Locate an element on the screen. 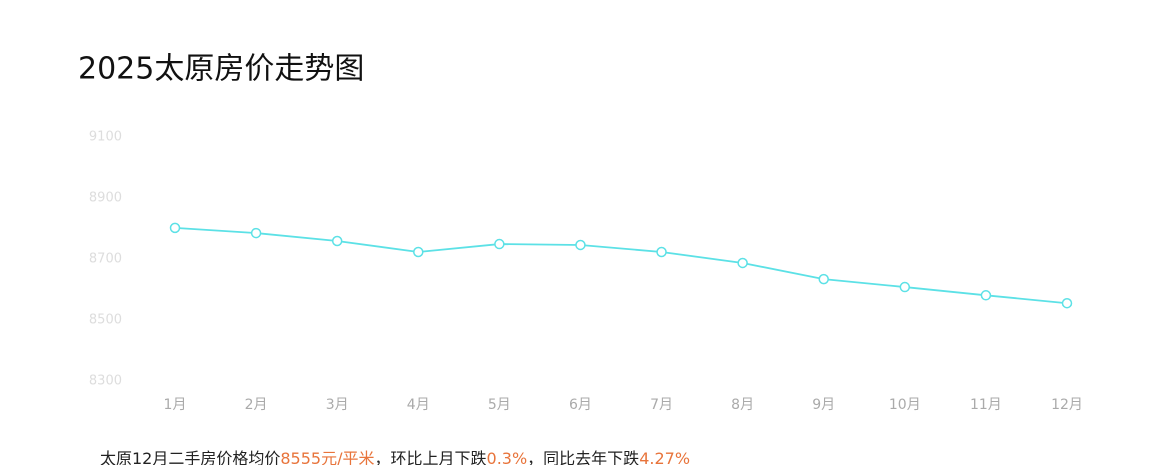  chart-title: 2025太原房价走势图 is located at coordinates (221, 69).